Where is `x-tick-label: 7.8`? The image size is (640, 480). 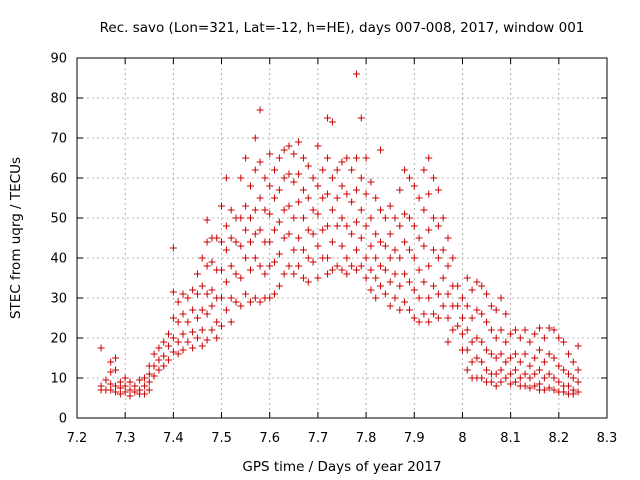 x-tick-label: 7.8 is located at coordinates (366, 438).